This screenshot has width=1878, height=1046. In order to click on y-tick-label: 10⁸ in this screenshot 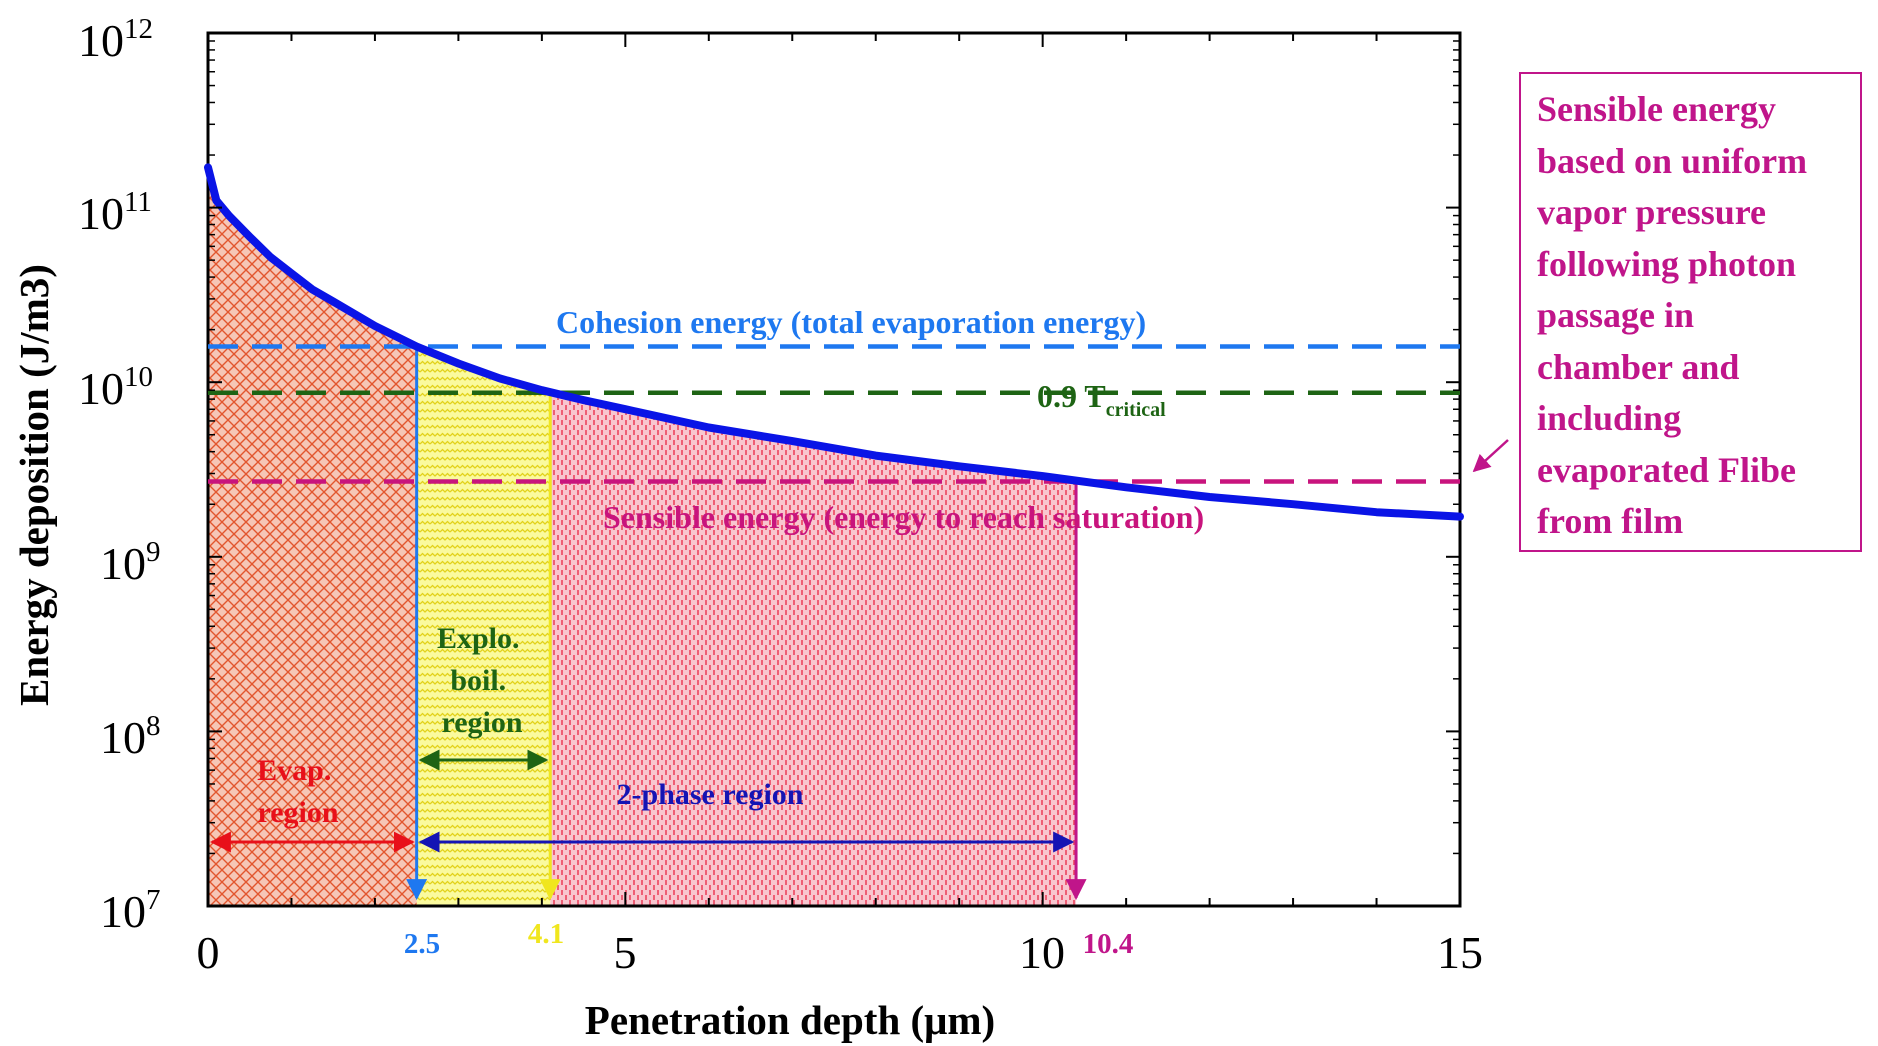, I will do `click(130, 736)`.